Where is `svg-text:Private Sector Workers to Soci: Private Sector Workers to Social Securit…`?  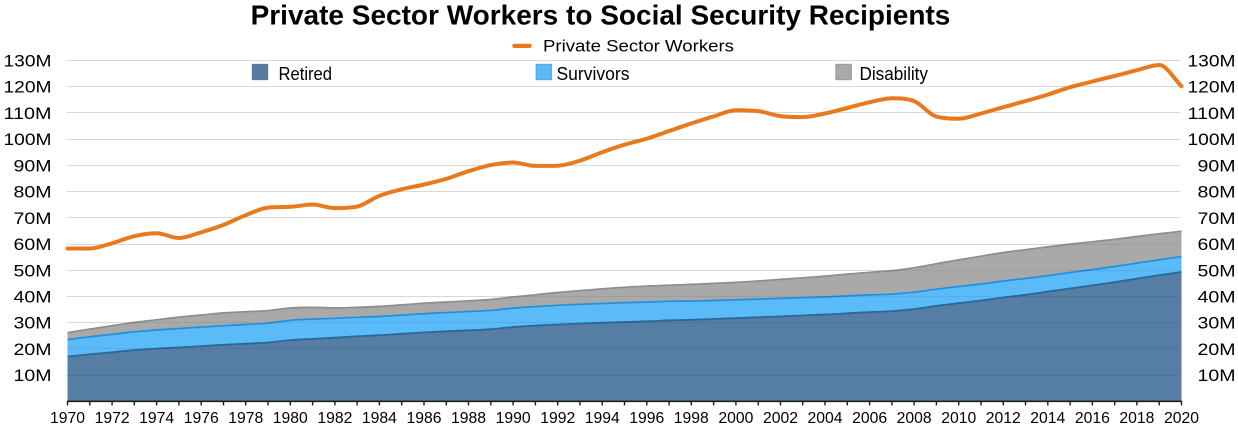
svg-text:Private Sector Workers to Soci: Private Sector Workers to Social Securit… is located at coordinates (601, 15).